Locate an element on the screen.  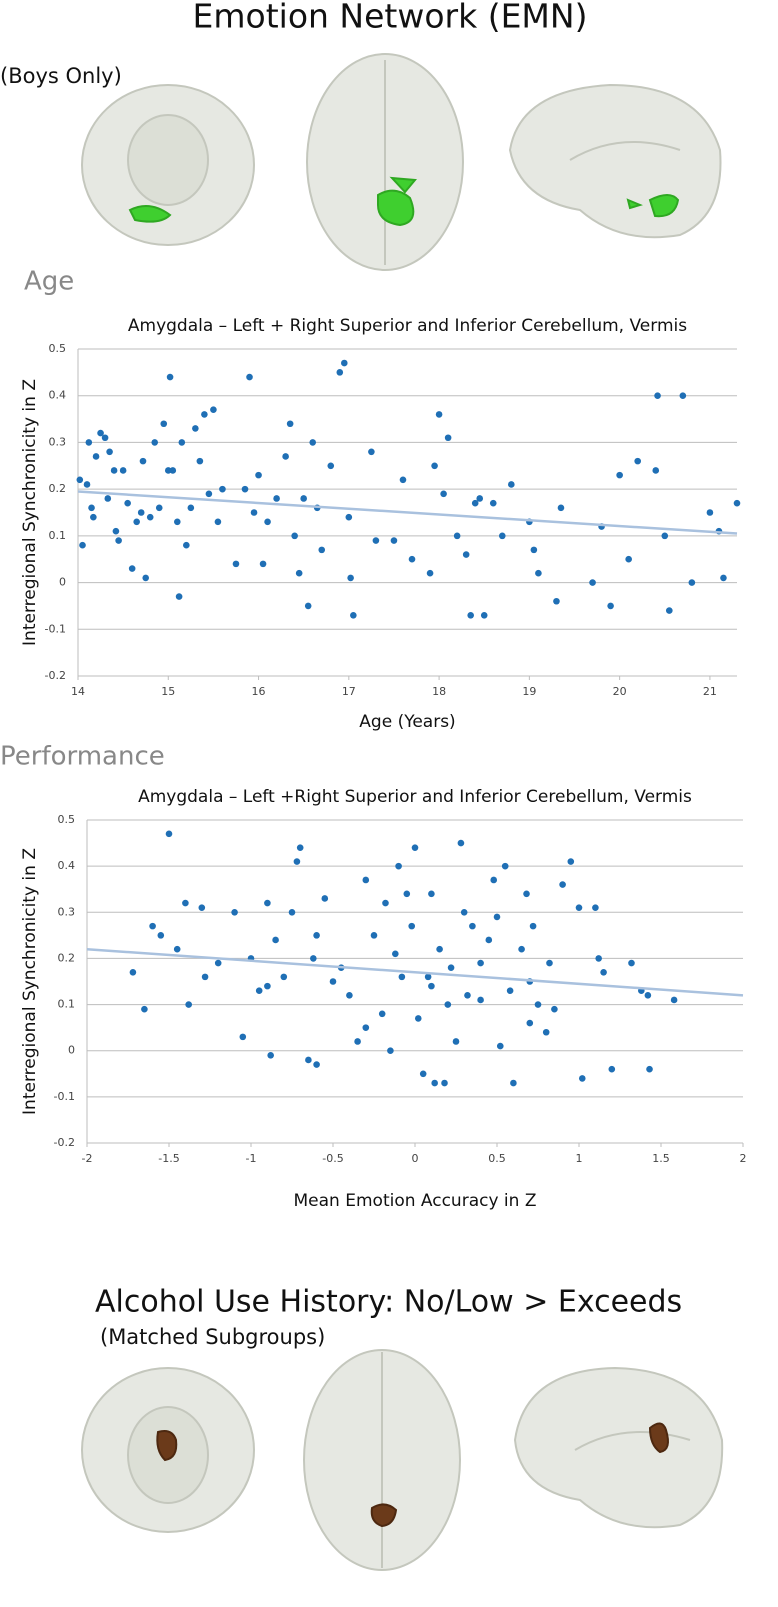
x-tick-label: -2 is located at coordinates (87, 1158).